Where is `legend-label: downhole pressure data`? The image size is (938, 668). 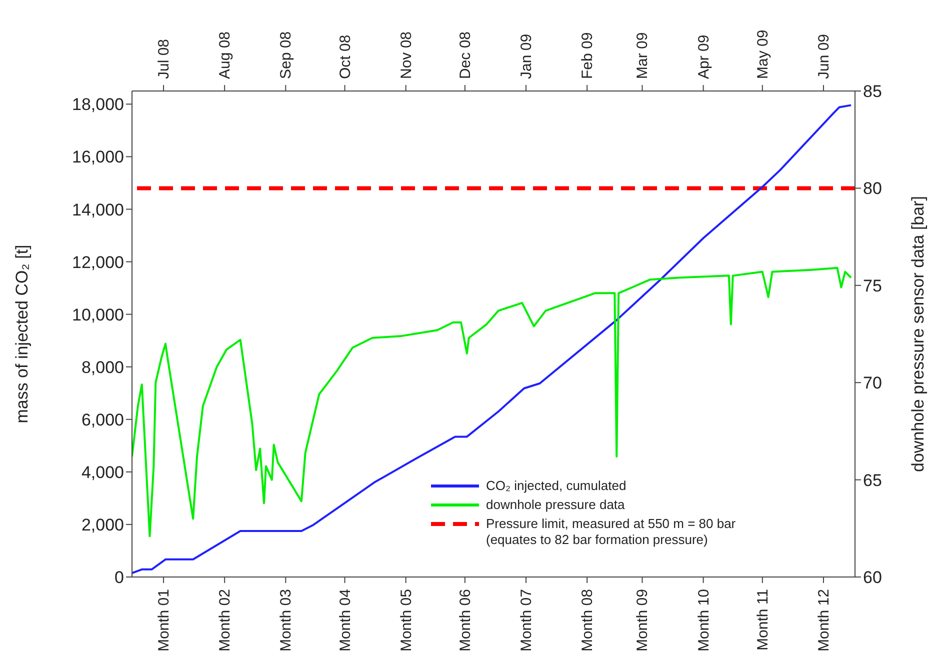
legend-label: downhole pressure data is located at coordinates (555, 505).